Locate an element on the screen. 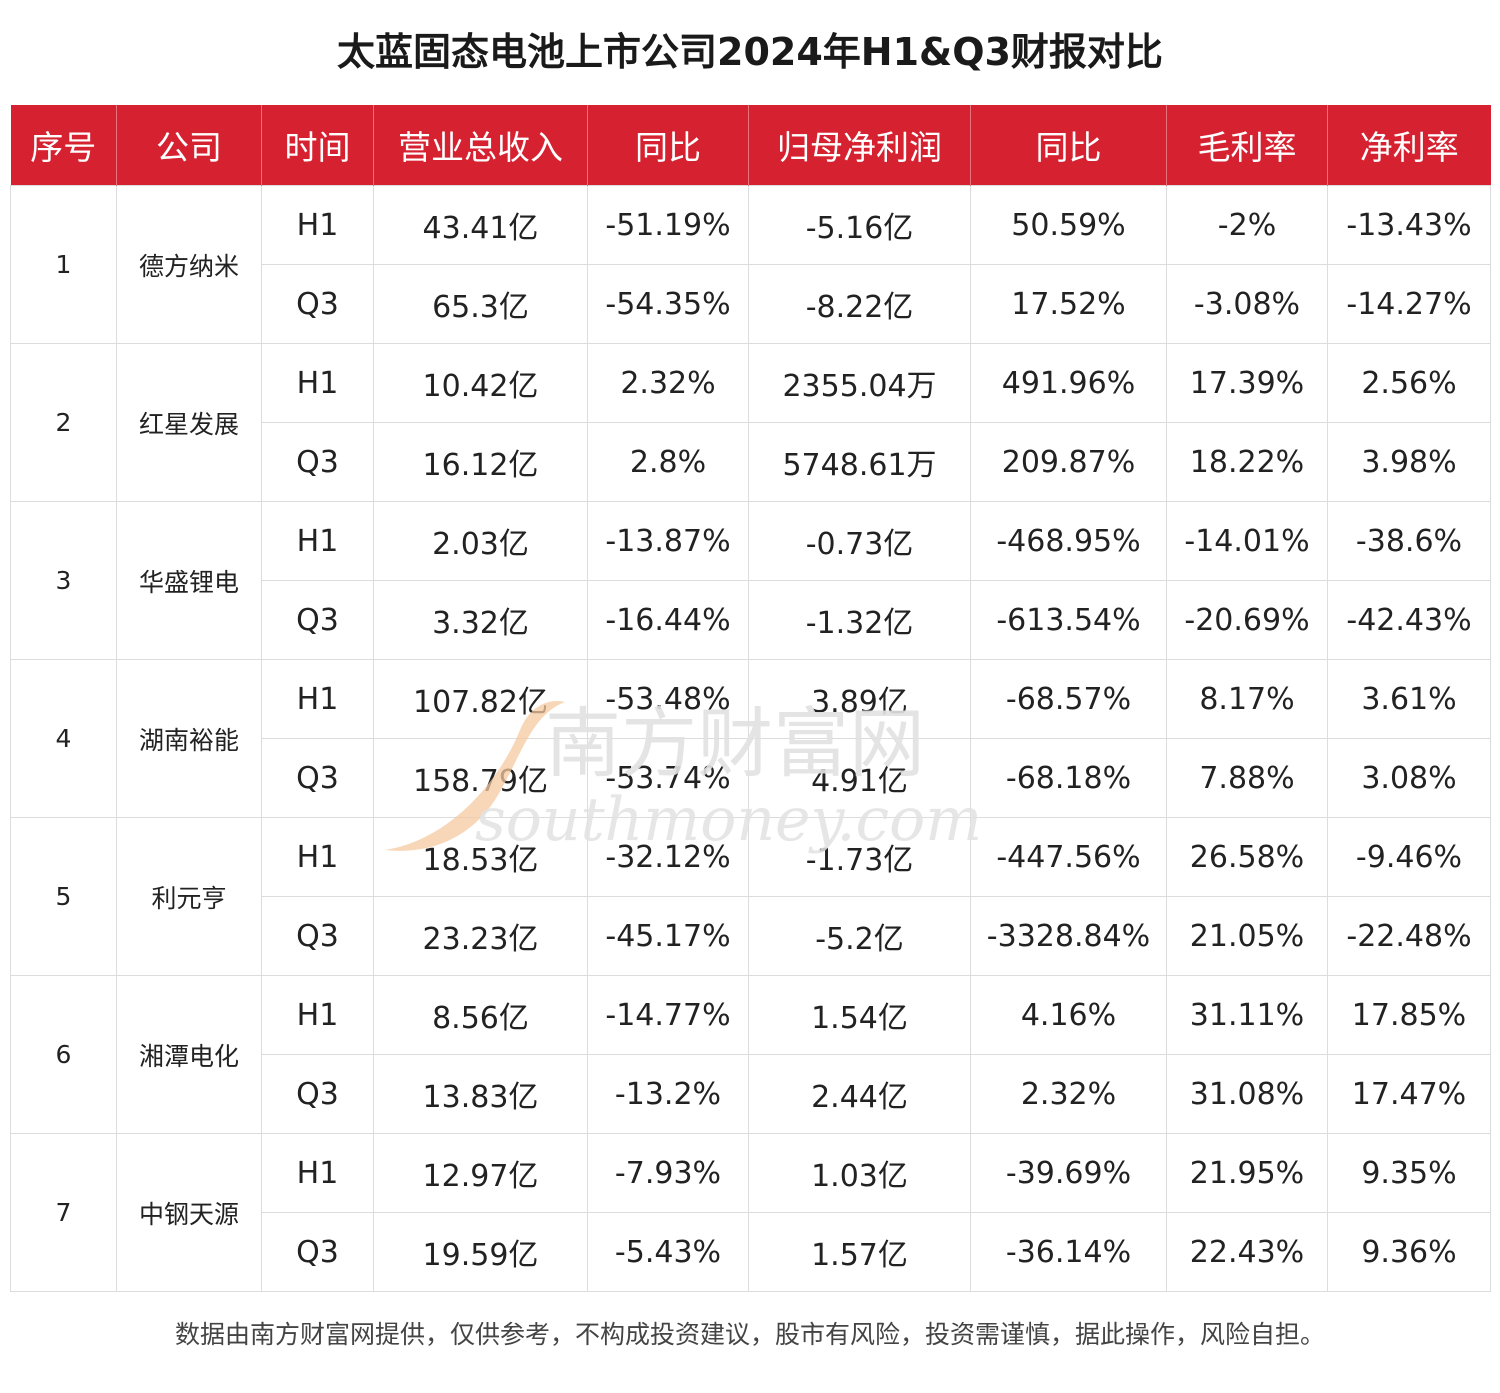 This screenshot has height=1393, width=1500. cell-net-profit: 1.54亿 is located at coordinates (859, 1015).